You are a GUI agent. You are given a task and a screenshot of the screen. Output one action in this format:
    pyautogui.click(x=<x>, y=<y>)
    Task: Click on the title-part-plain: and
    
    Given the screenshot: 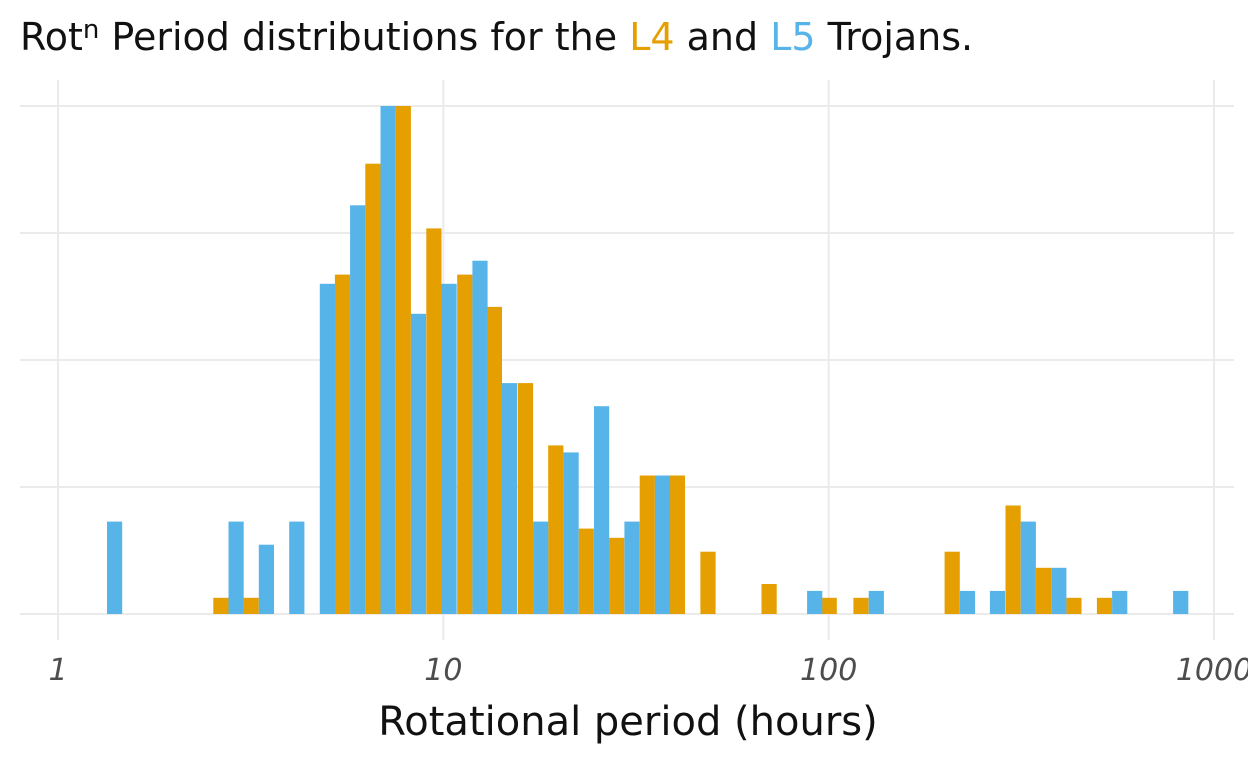 What is the action you would take?
    pyautogui.click(x=723, y=37)
    